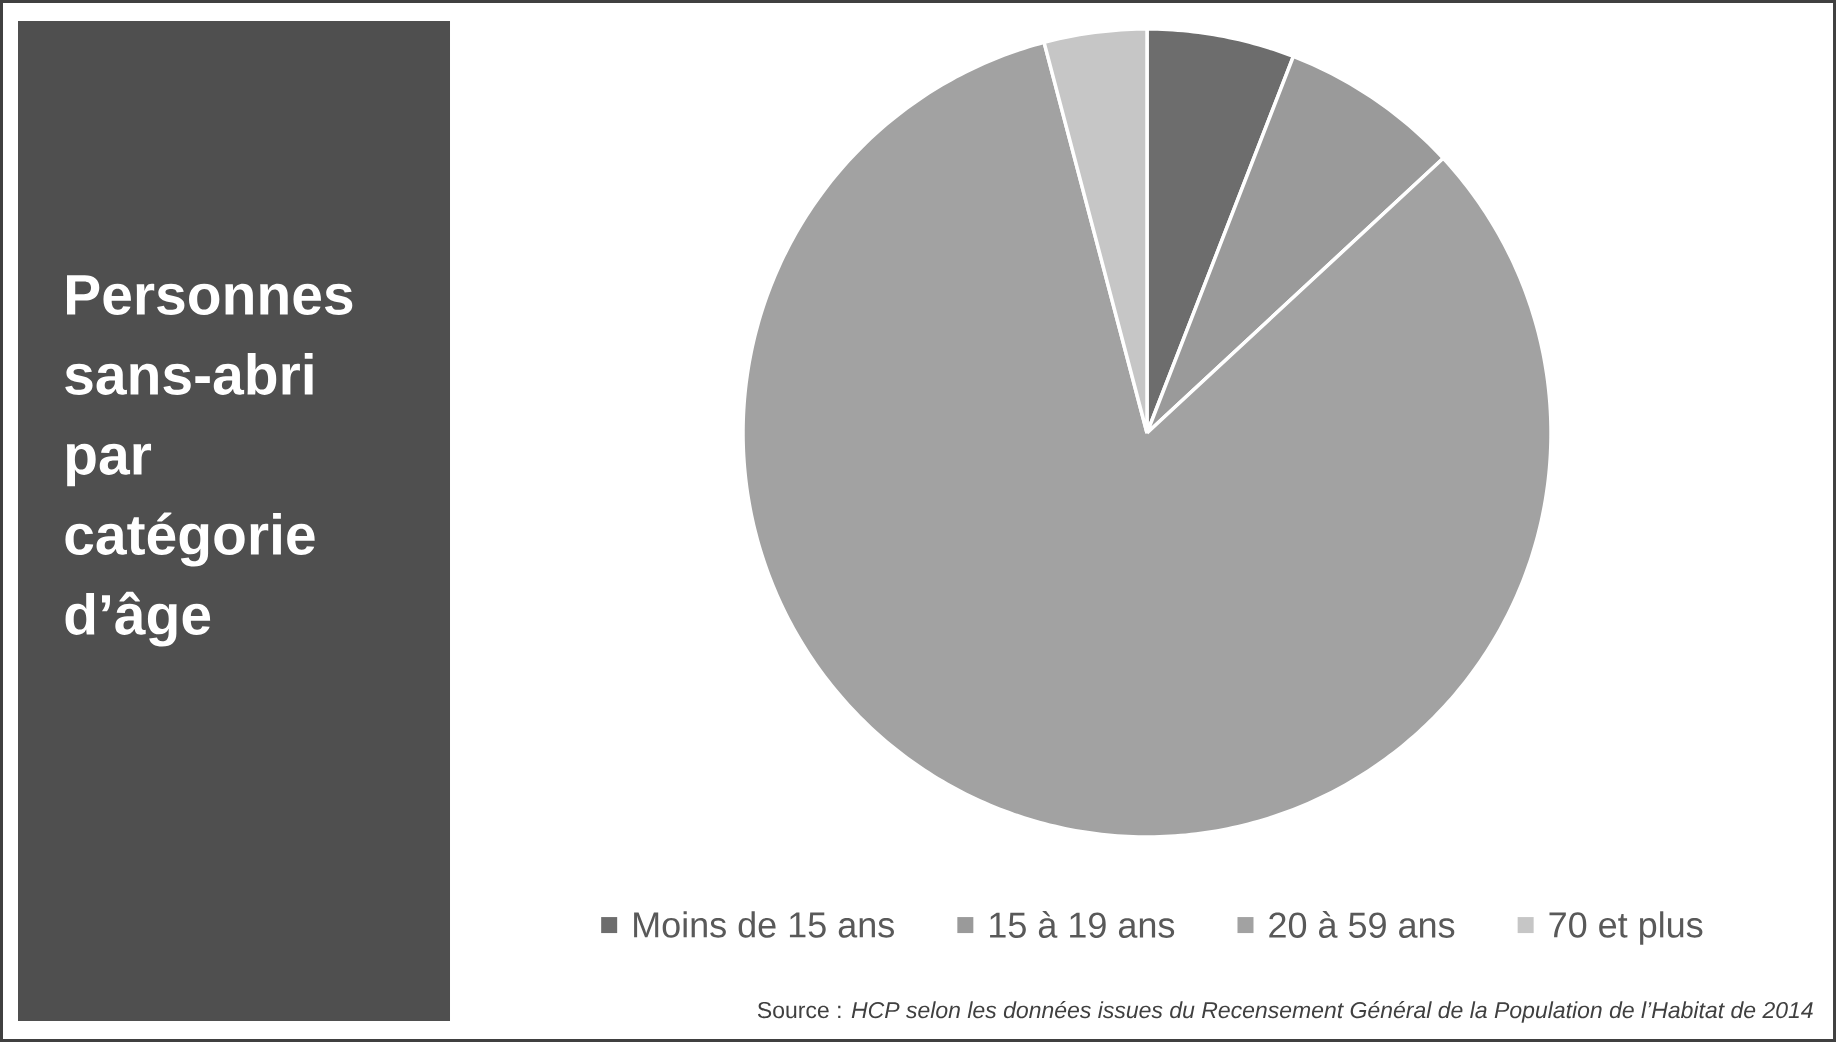 This screenshot has height=1042, width=1836. I want to click on legend-label: Moins de 15 ans, so click(764, 924).